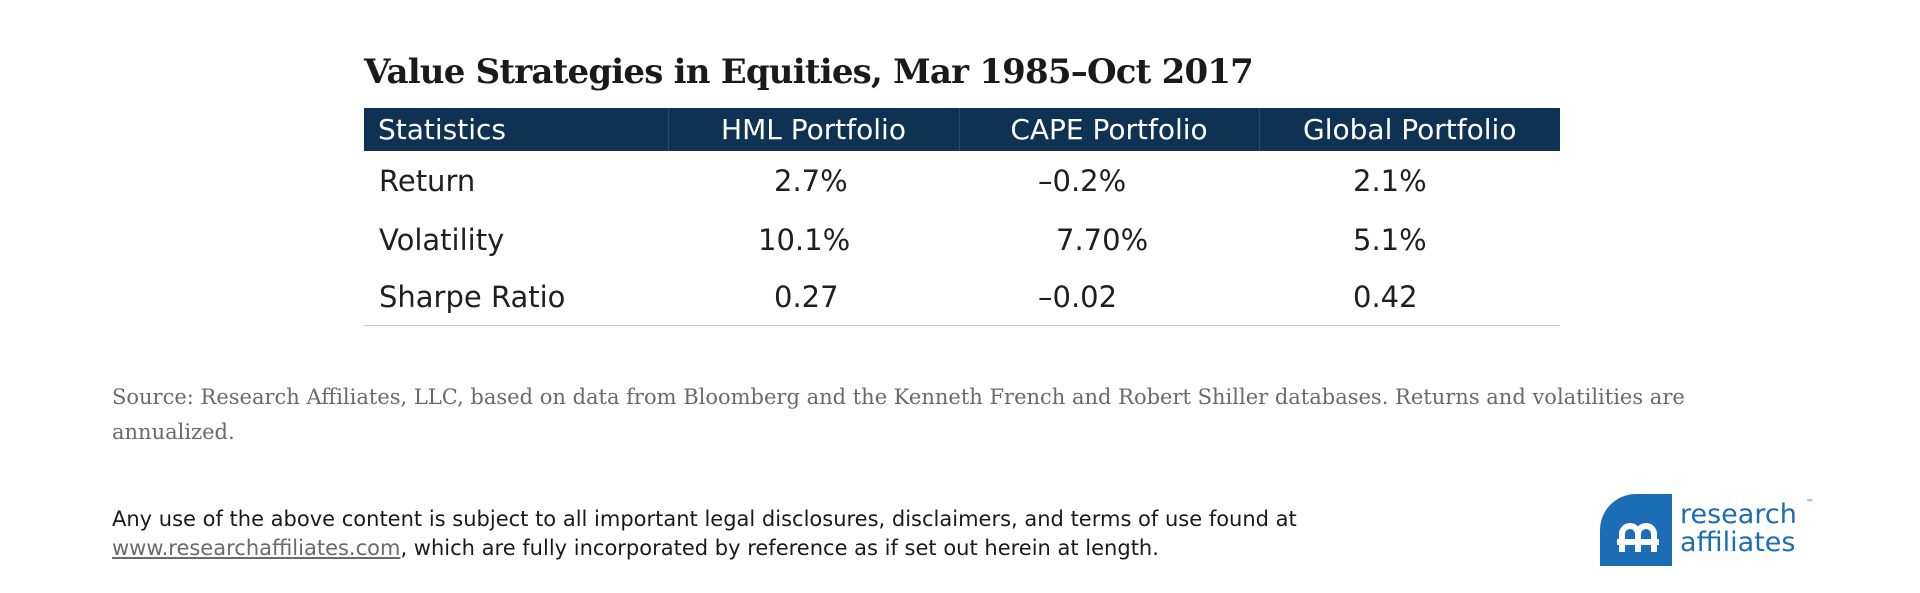 This screenshot has height=593, width=1920. What do you see at coordinates (1082, 181) in the screenshot?
I see `cell-value: –0.2%` at bounding box center [1082, 181].